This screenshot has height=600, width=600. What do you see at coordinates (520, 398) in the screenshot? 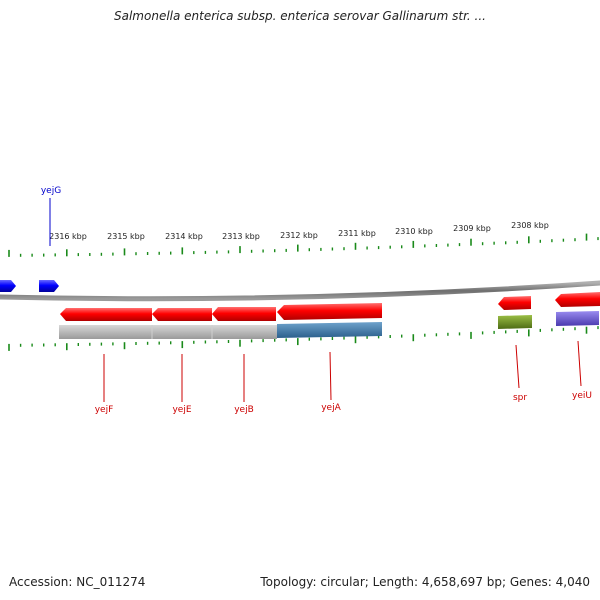
I see `gene-label: spr` at bounding box center [520, 398].